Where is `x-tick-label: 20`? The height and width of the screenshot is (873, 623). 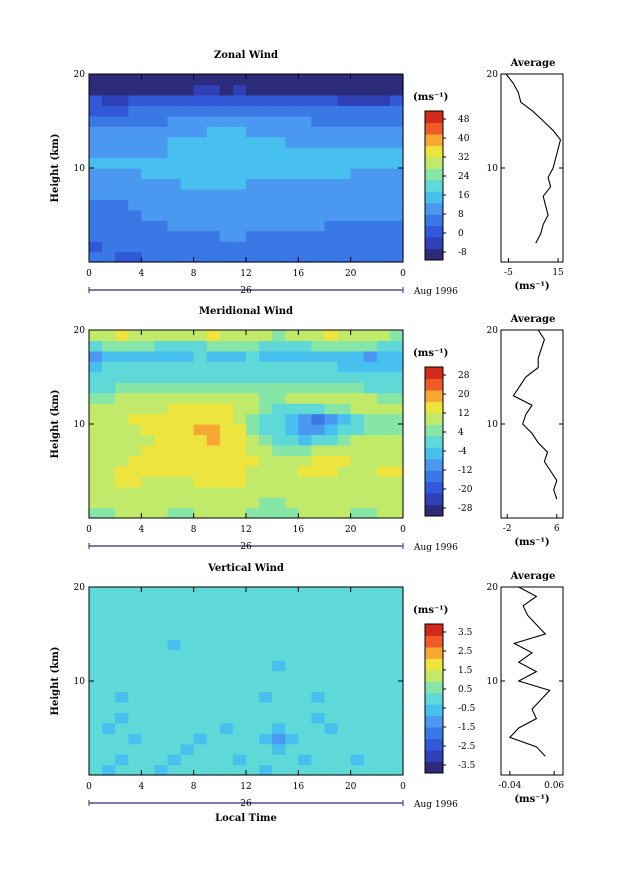 x-tick-label: 20 is located at coordinates (351, 530).